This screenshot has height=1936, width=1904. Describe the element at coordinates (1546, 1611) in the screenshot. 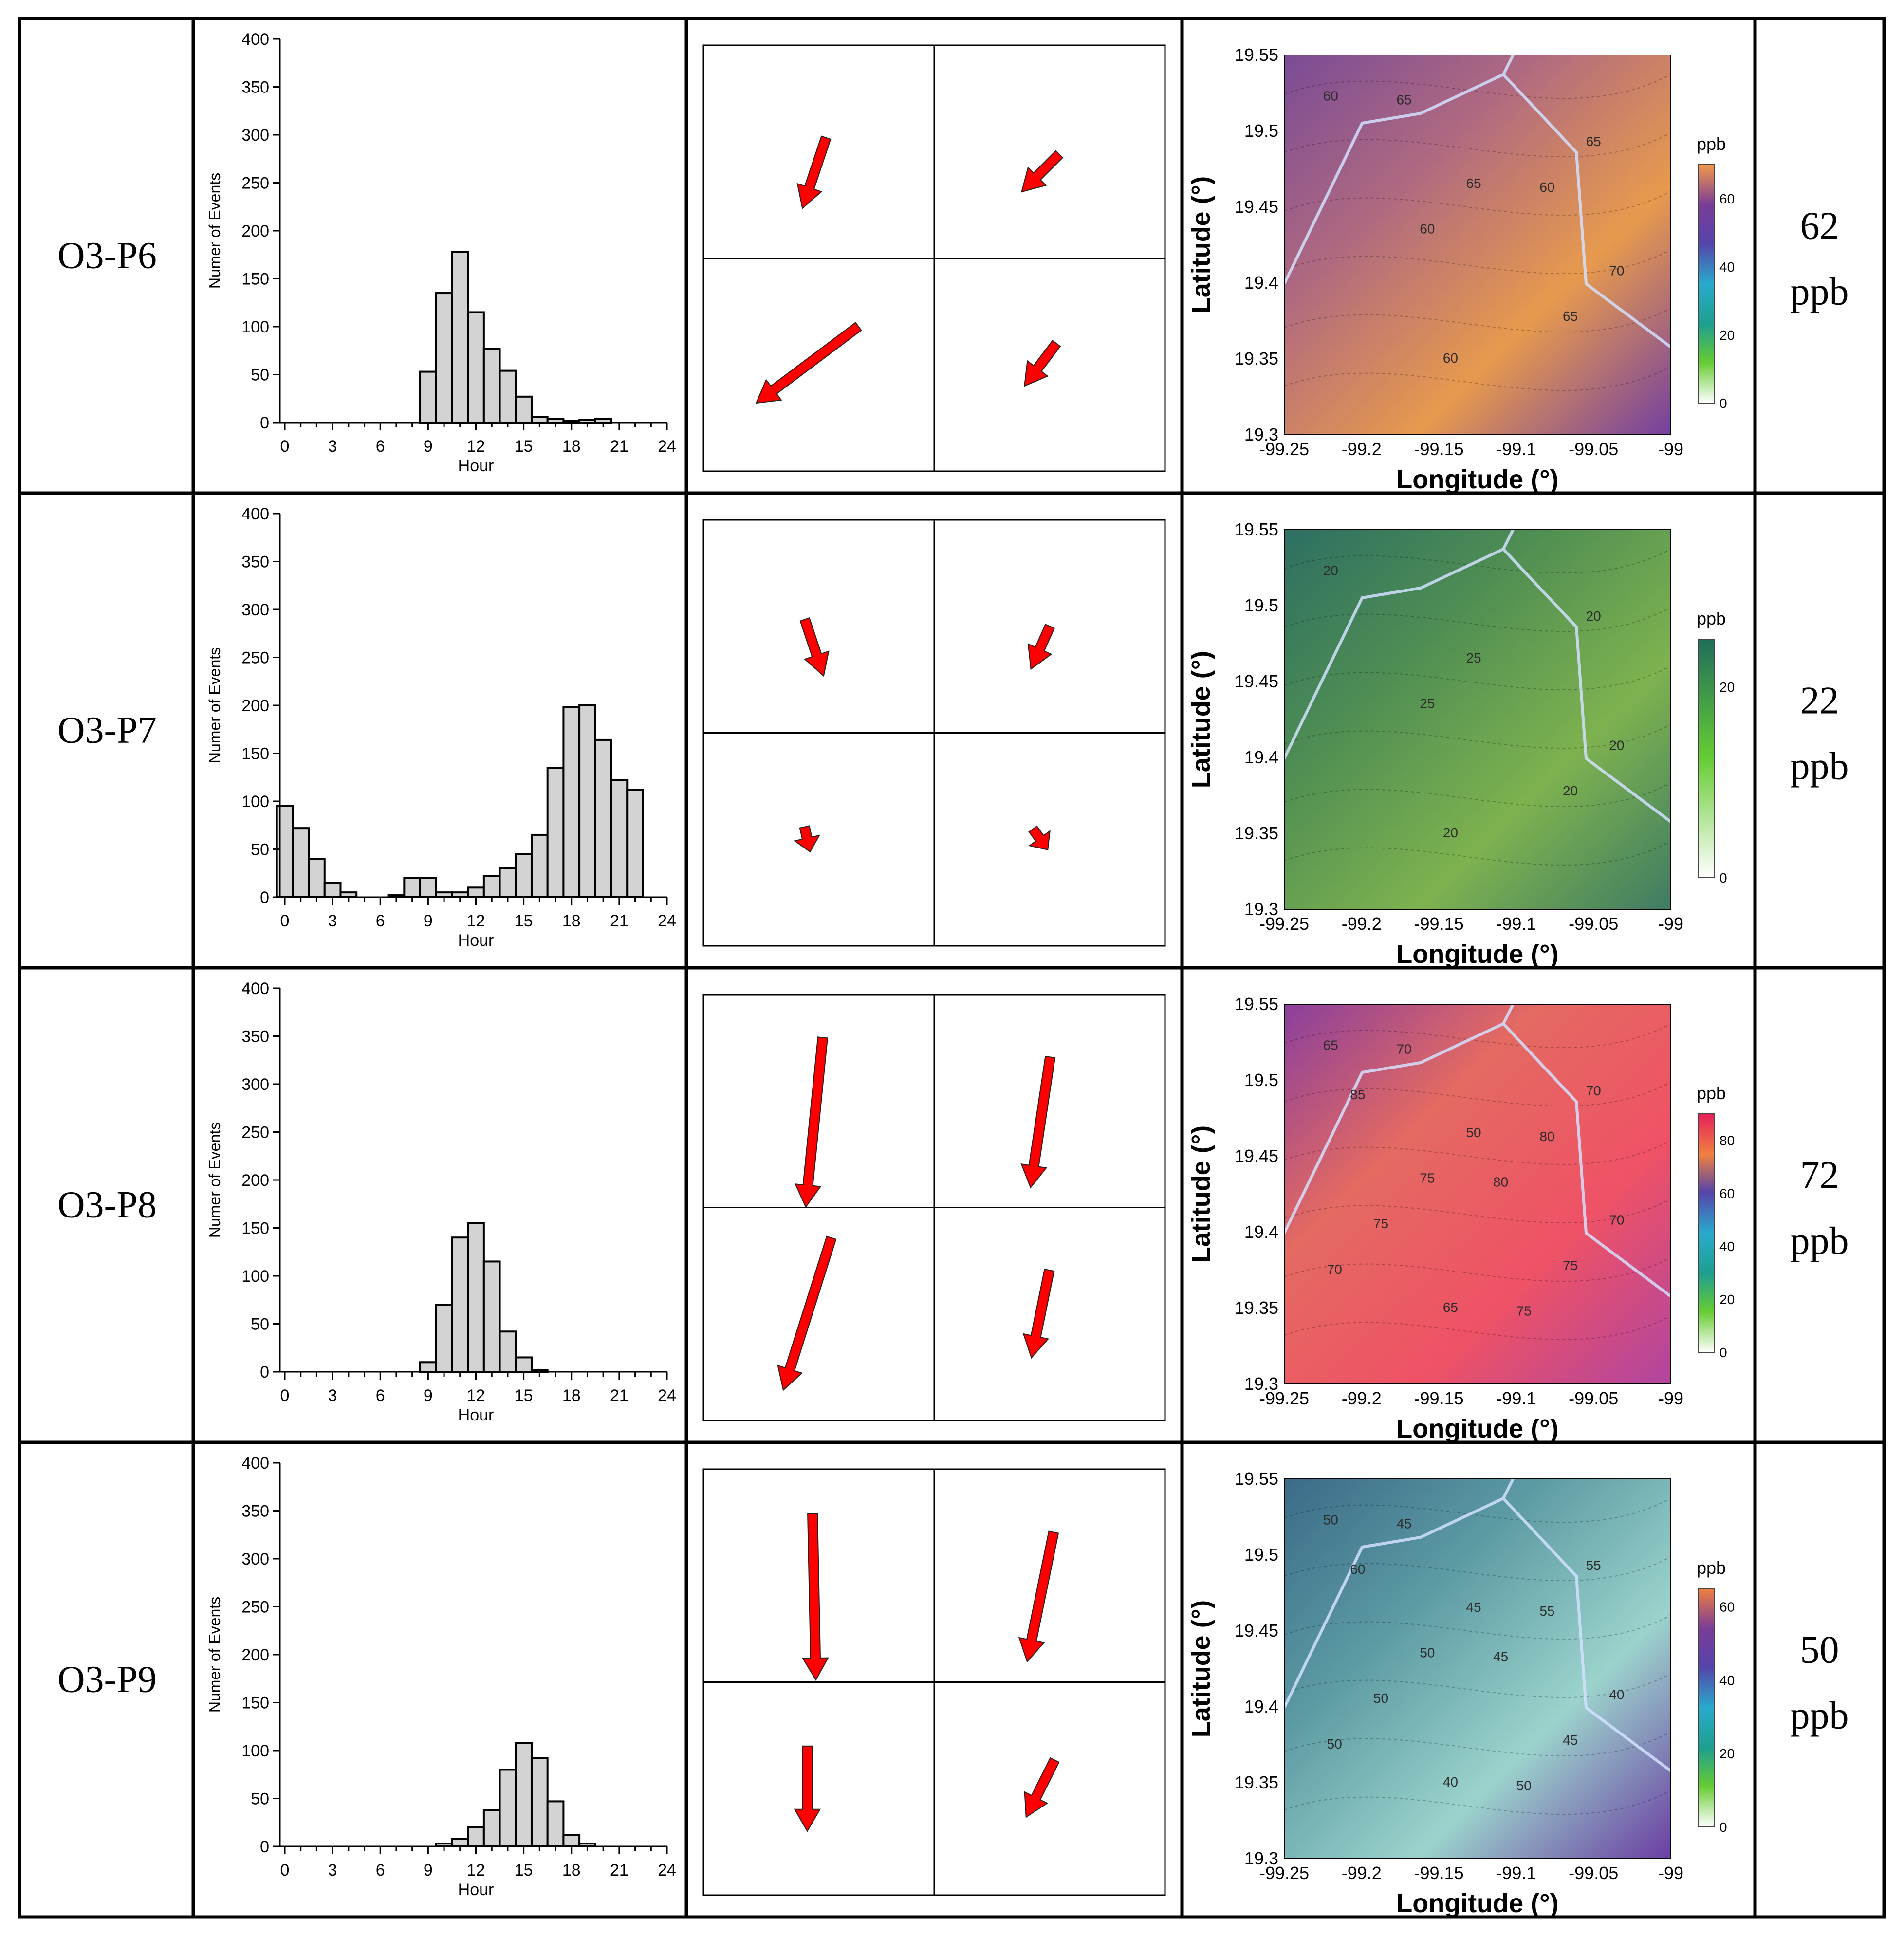

I see `contour-label: 55` at that location.